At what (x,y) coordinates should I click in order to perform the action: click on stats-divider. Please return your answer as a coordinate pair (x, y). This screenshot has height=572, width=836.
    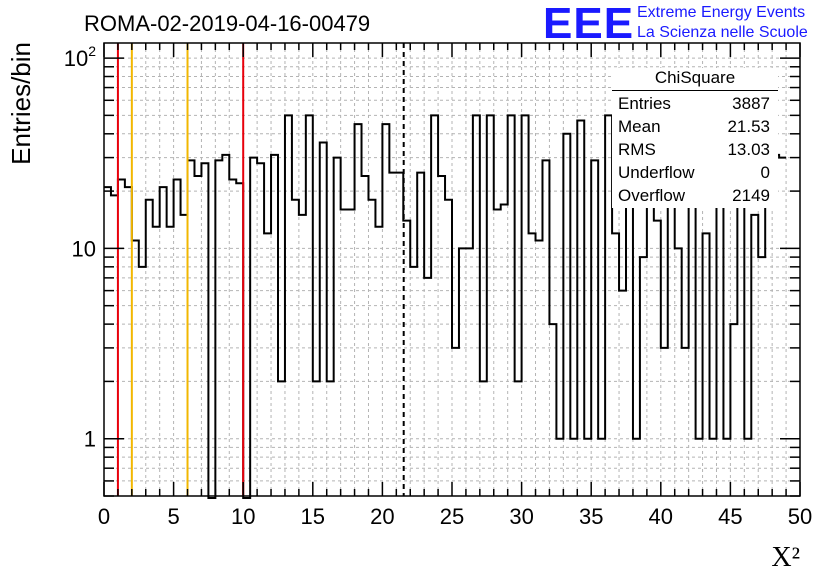
    Looking at the image, I should click on (695, 90).